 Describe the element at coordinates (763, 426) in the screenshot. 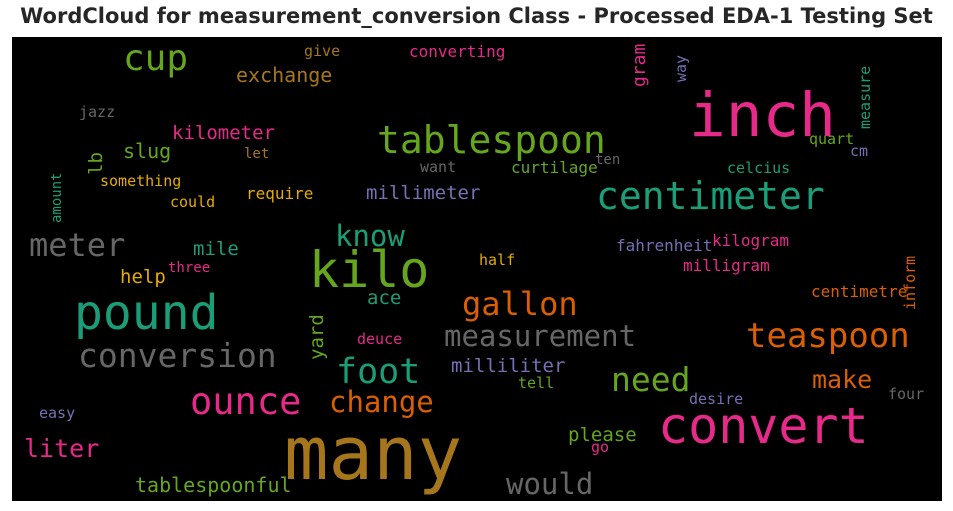

I see `word-convert: convert` at that location.